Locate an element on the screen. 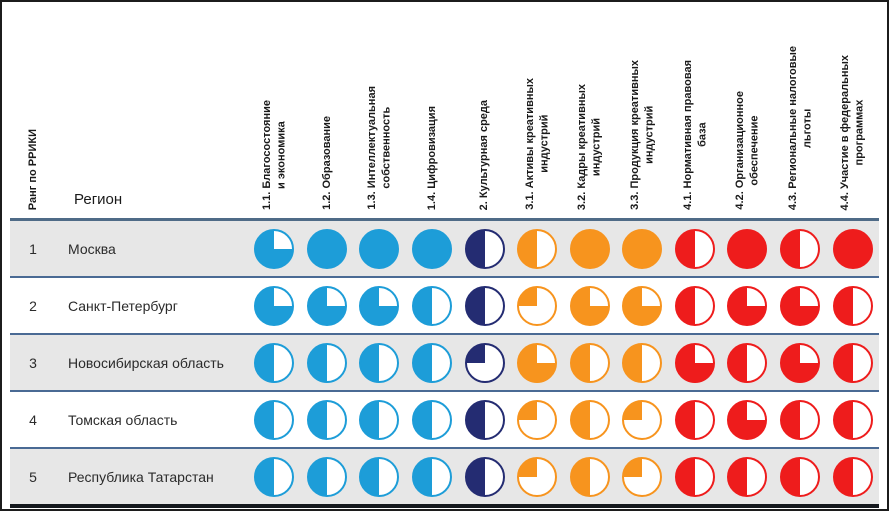  column-header-4.2: 4.2. Организационное обеспечение is located at coordinates (747, 112).